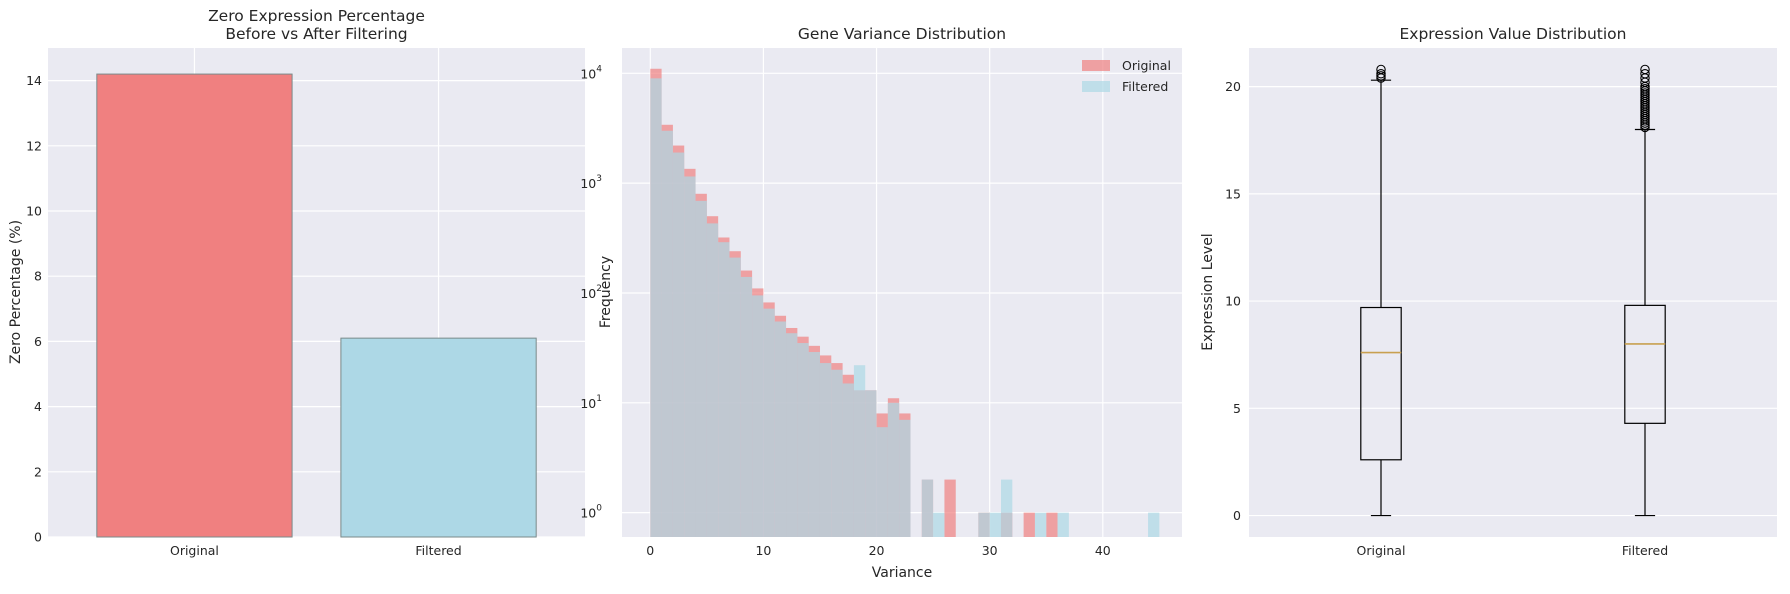  Describe the element at coordinates (316, 34) in the screenshot. I see `chart-title-line2: Before vs After Filtering` at that location.